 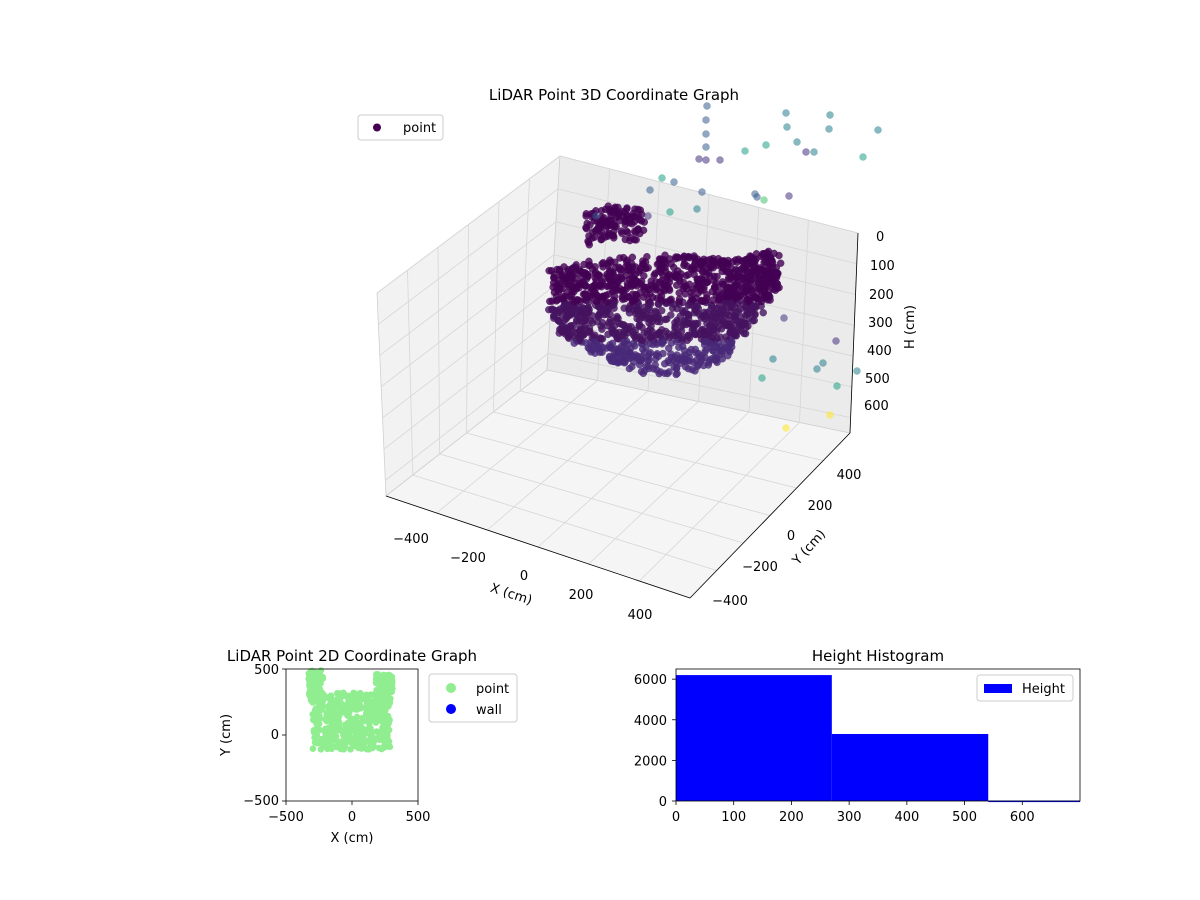 What do you see at coordinates (879, 351) in the screenshot?
I see `z-tick-label: 400` at bounding box center [879, 351].